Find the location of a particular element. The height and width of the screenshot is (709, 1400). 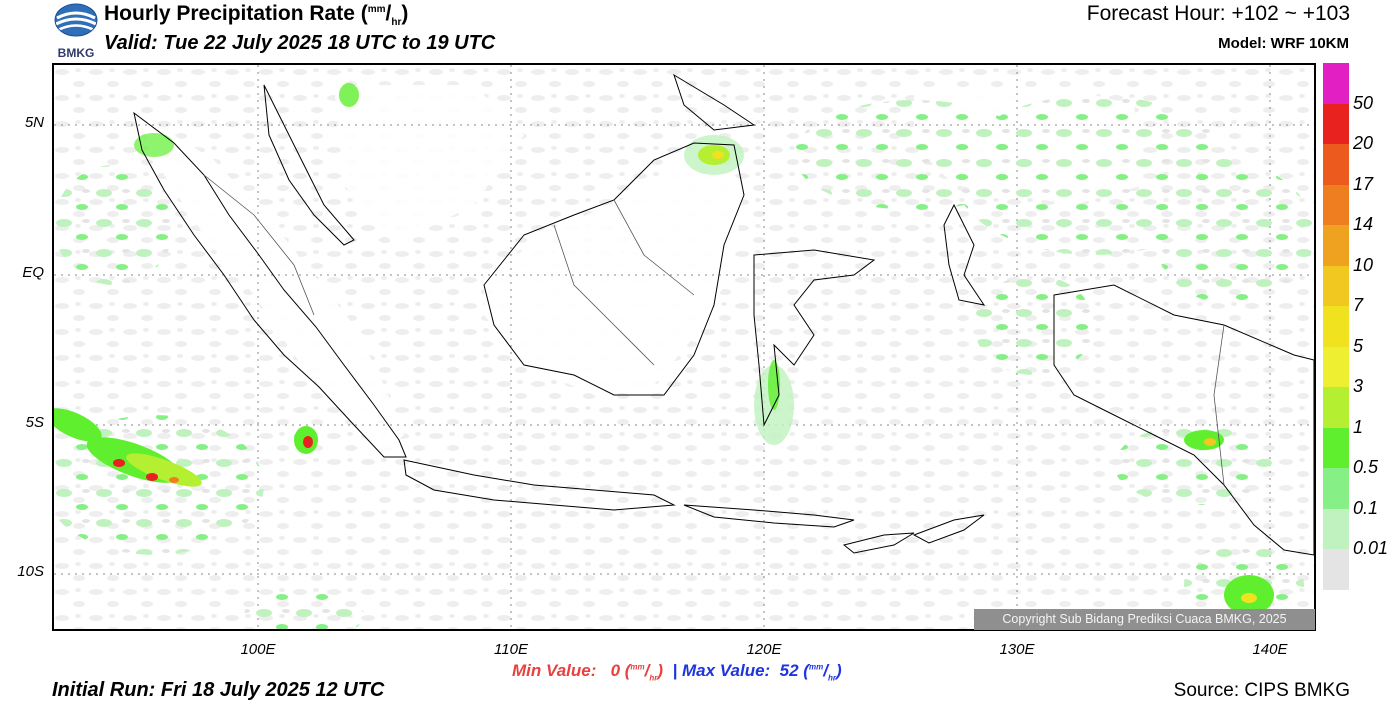

title-text: Hourly Precipitation Rate ( is located at coordinates (236, 13).